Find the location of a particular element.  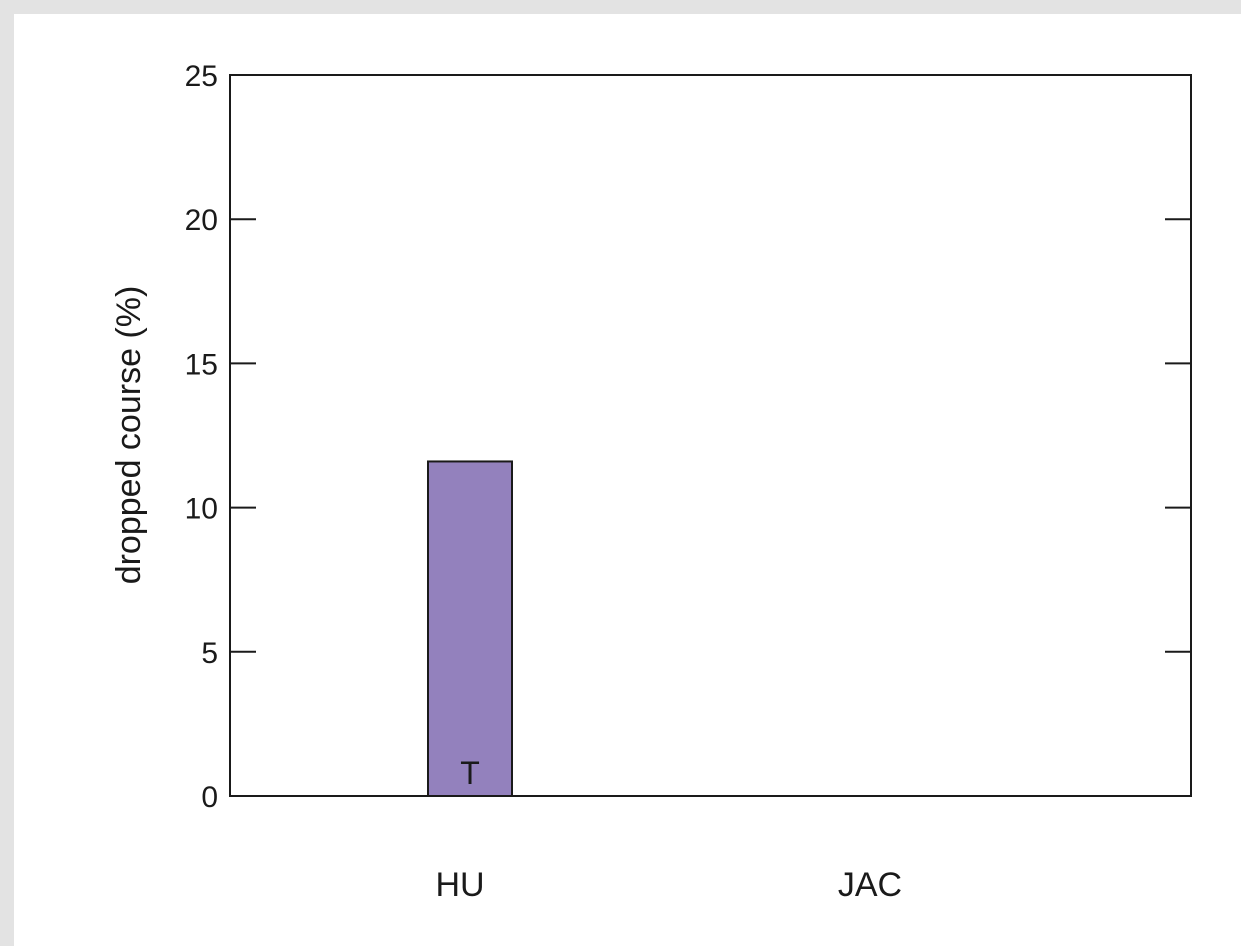

x-category-label: JAC is located at coordinates (870, 885).